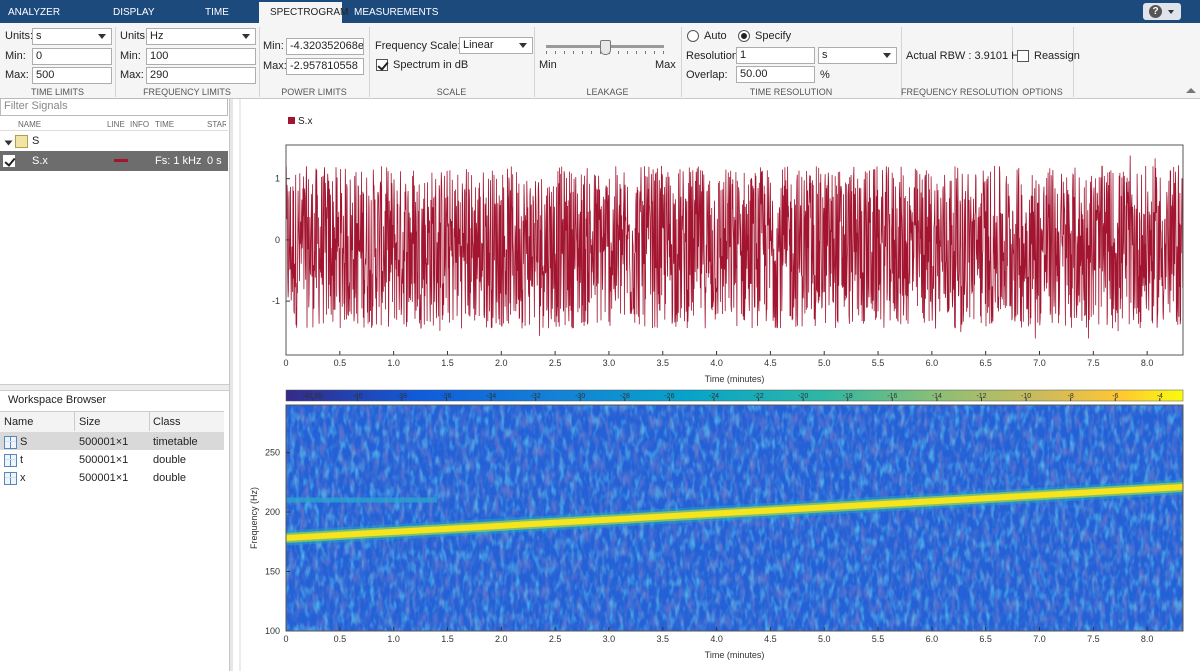 This screenshot has height=671, width=1200. I want to click on colorbar-tick-label: -8, so click(1071, 396).